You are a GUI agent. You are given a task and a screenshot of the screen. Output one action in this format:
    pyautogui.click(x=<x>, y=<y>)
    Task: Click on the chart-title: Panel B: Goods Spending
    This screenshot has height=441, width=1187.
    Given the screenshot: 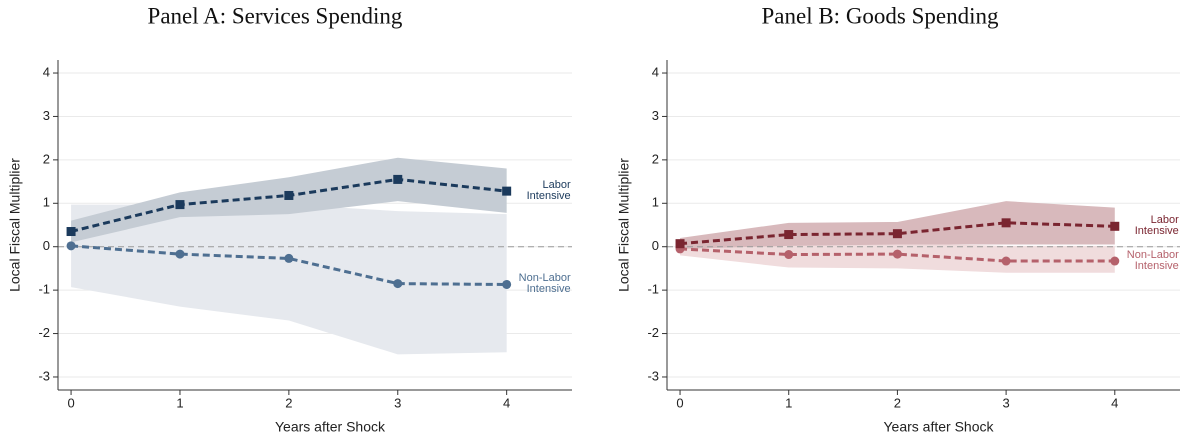 What is the action you would take?
    pyautogui.click(x=880, y=15)
    